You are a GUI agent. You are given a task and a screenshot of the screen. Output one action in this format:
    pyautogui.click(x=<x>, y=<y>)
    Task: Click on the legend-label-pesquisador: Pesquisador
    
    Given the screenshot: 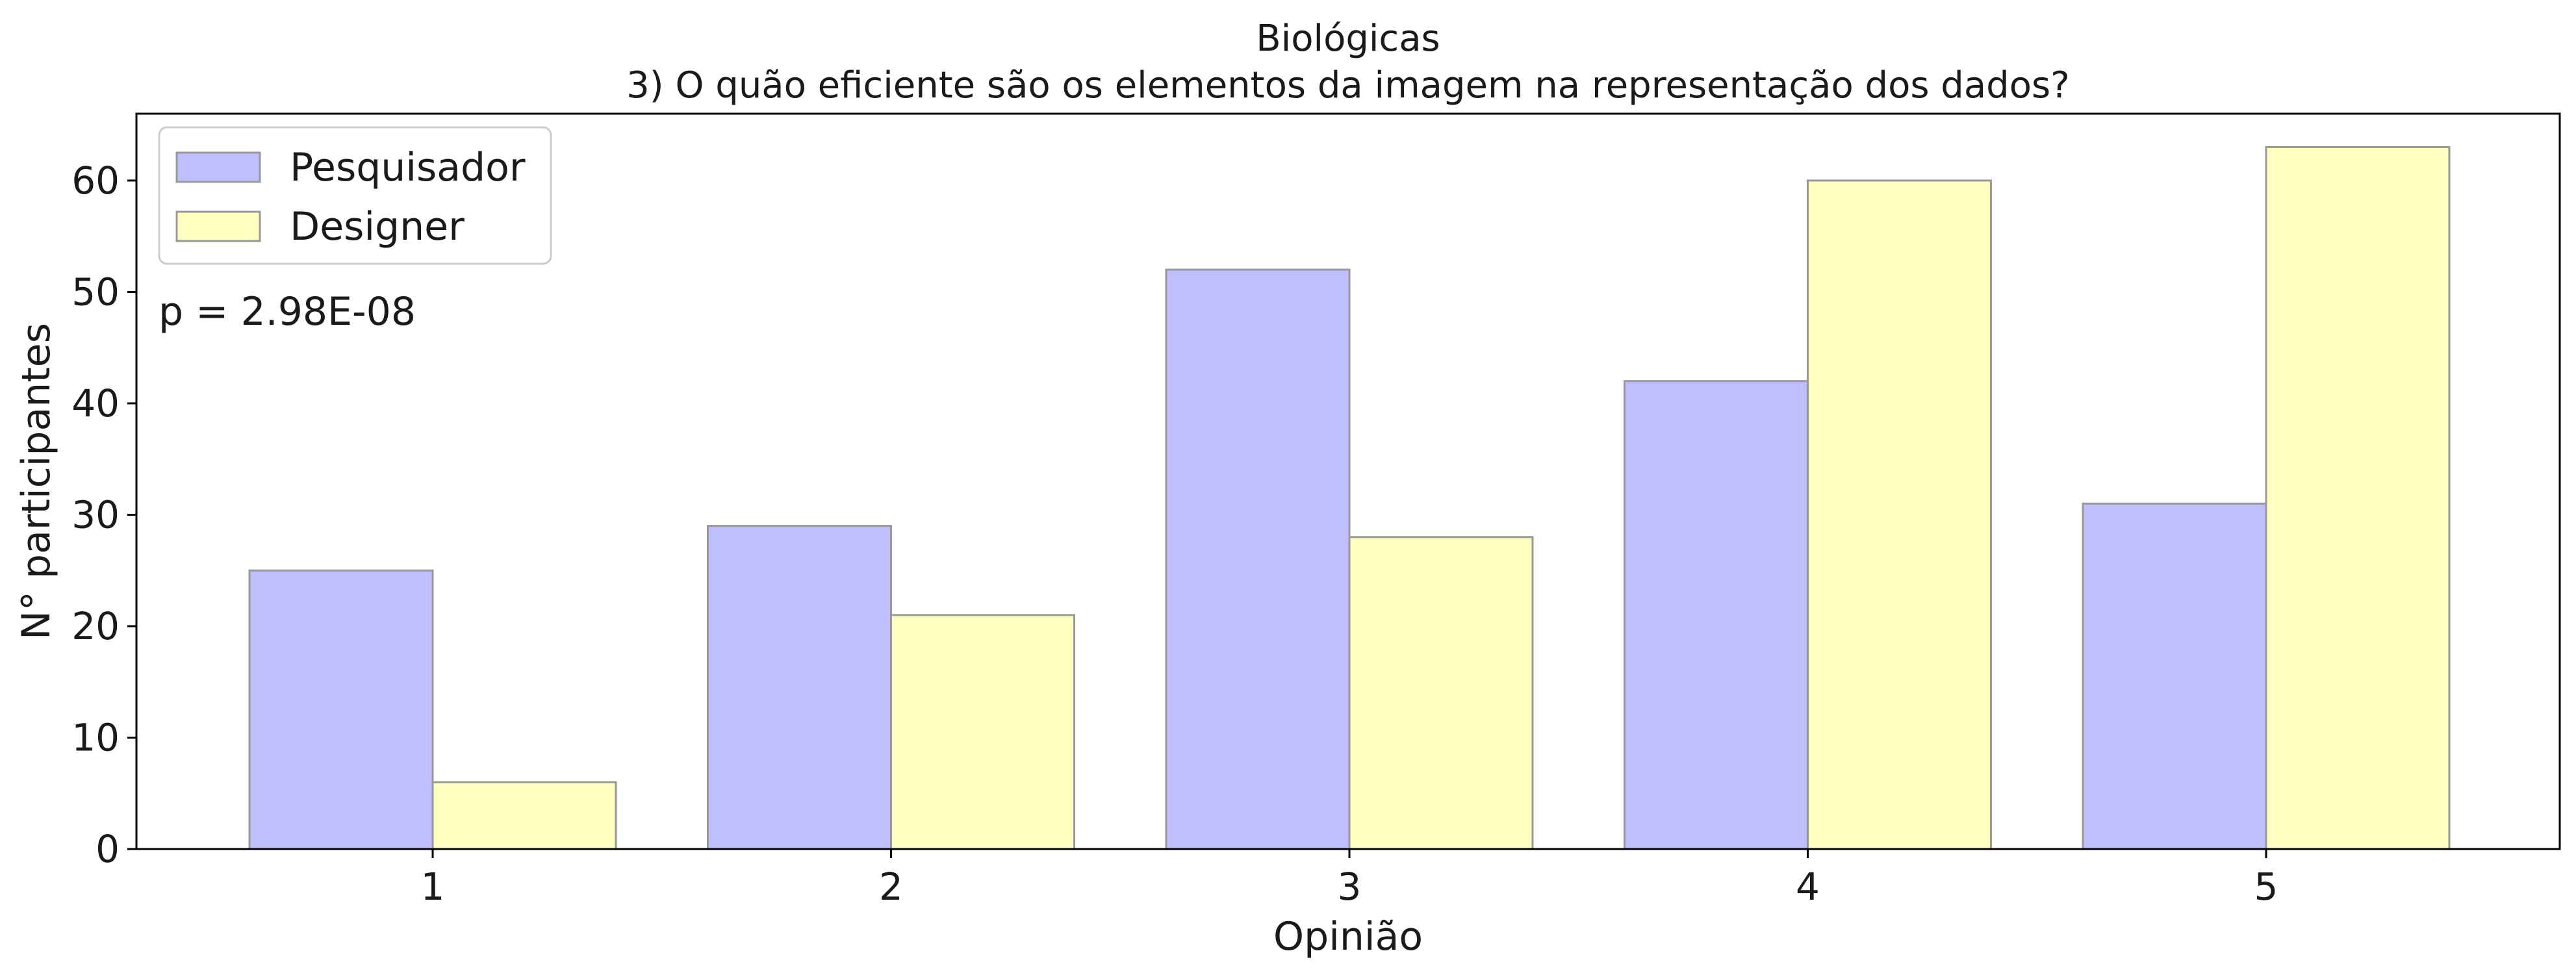 What is the action you would take?
    pyautogui.click(x=408, y=167)
    